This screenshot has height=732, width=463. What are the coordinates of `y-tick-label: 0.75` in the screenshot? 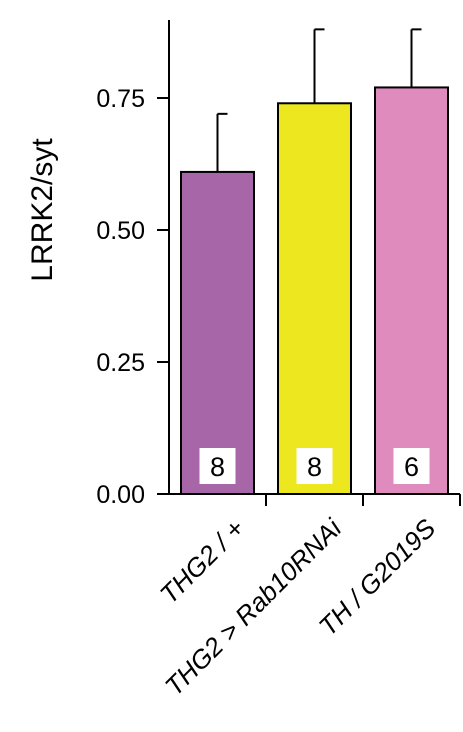 It's located at (120, 99).